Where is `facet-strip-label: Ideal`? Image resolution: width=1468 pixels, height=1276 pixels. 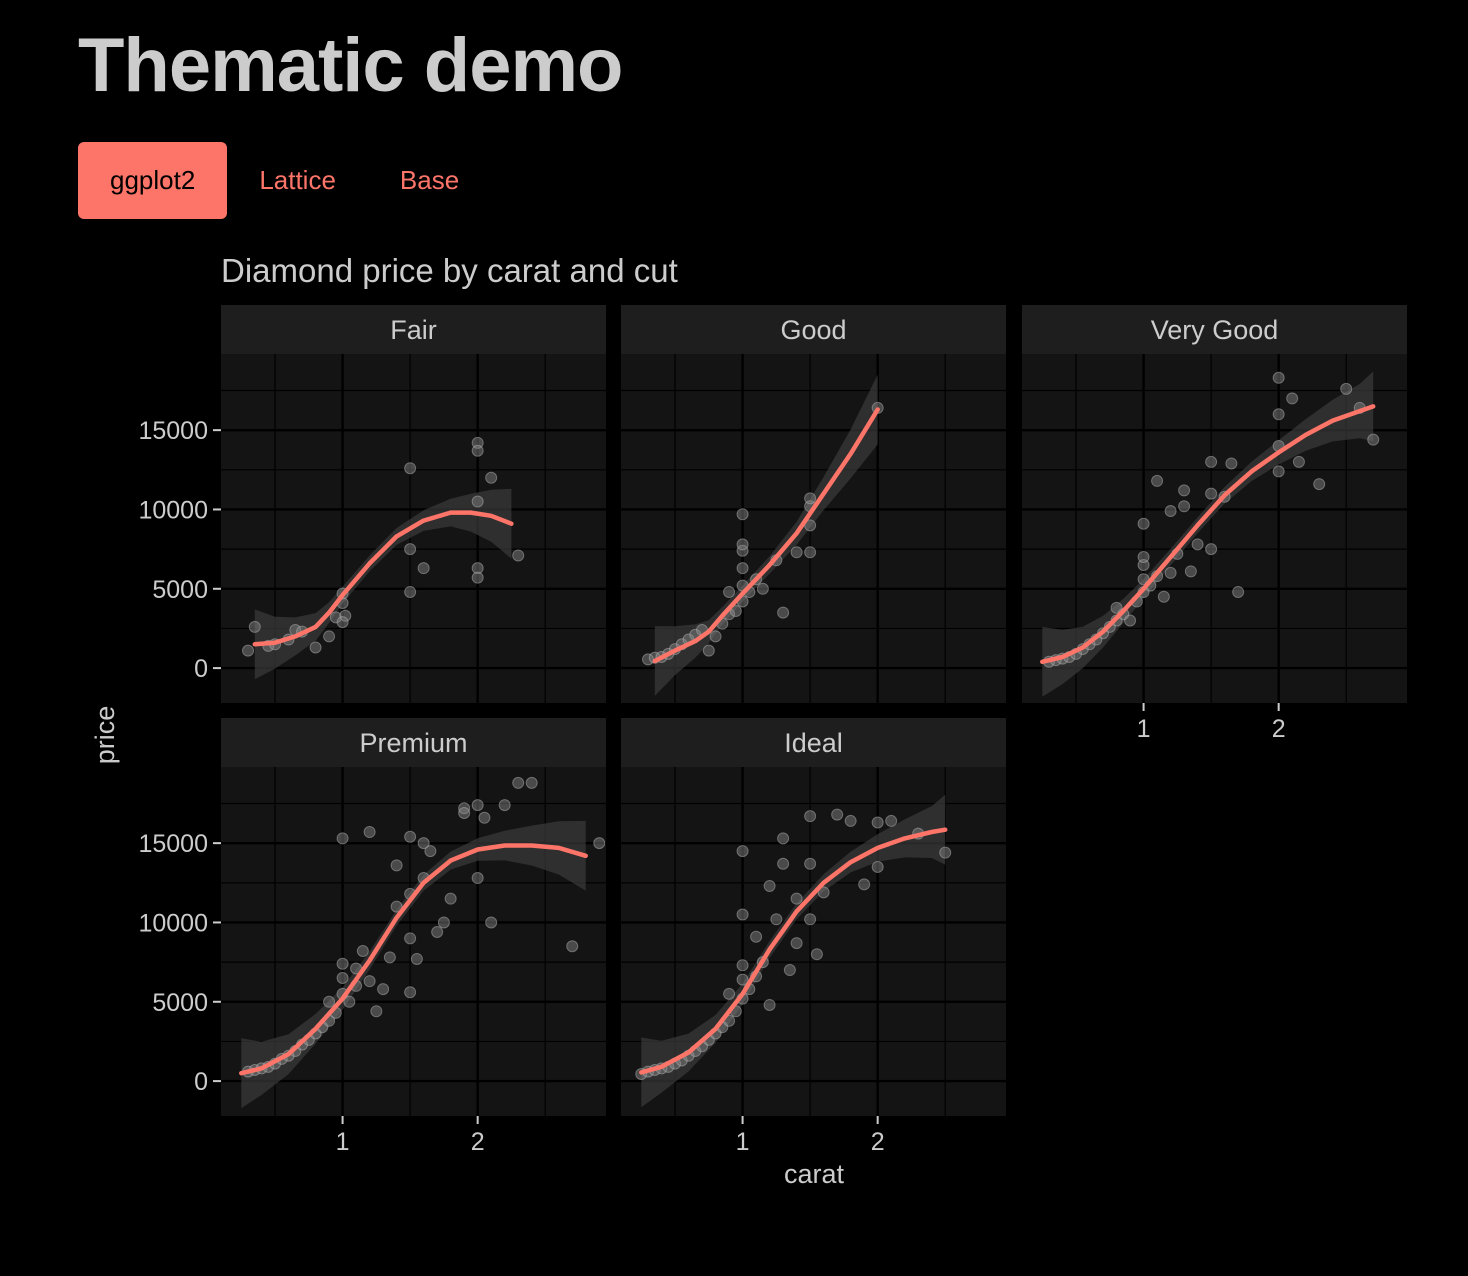
facet-strip-label: Ideal is located at coordinates (813, 743).